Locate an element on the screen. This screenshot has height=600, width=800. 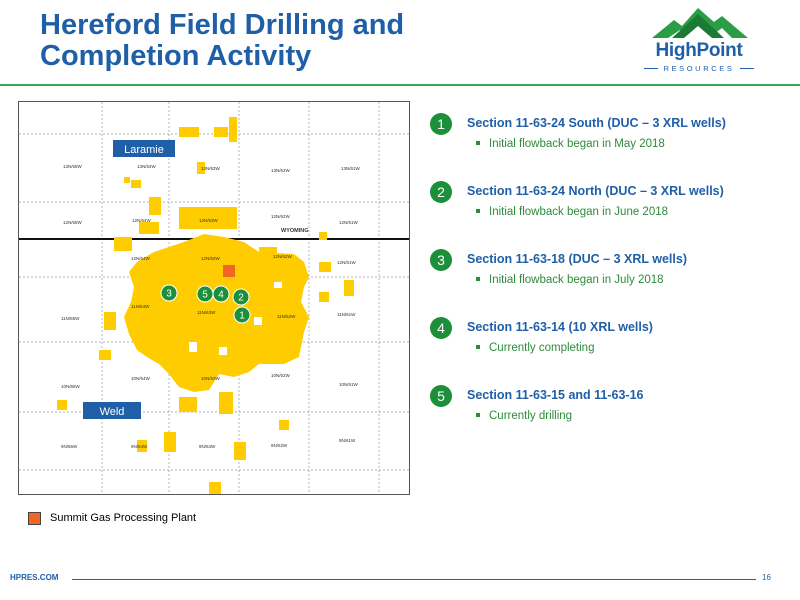
title-line-2: Completion Activity is located at coordinates (176, 56).